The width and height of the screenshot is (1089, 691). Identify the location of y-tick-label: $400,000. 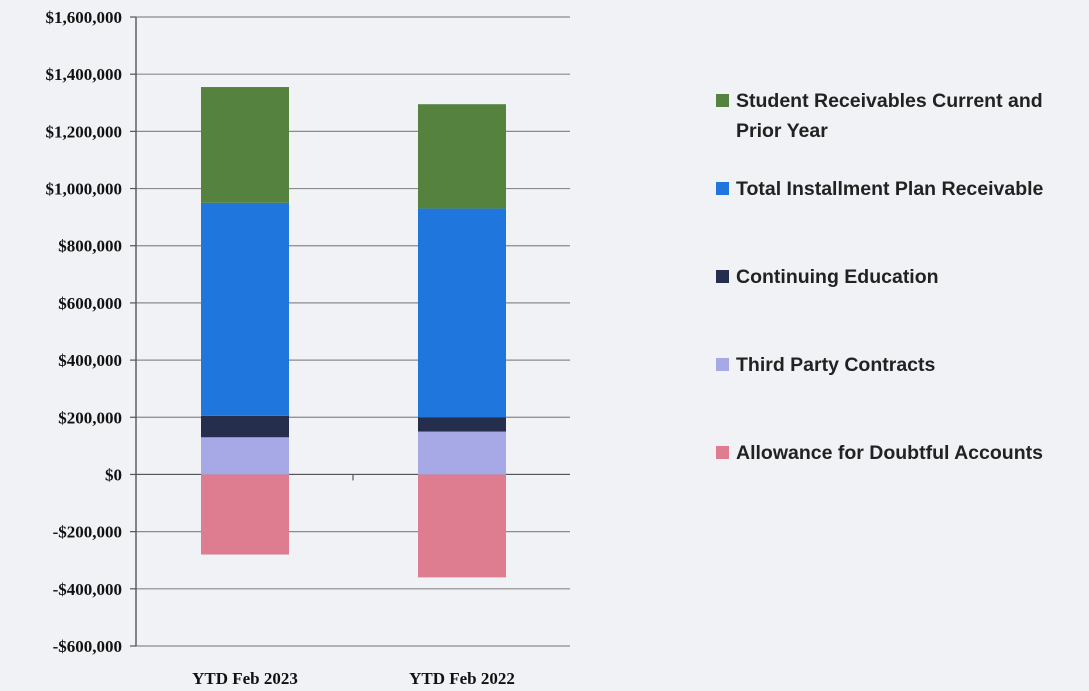
(90, 360).